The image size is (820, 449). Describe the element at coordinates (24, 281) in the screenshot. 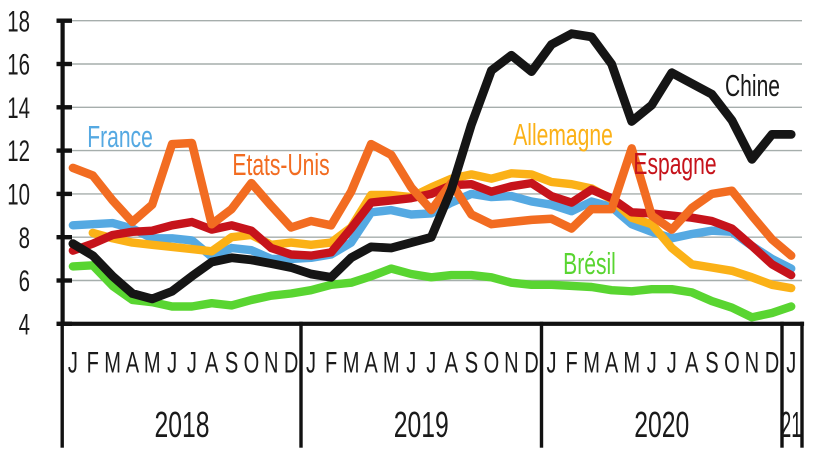

I see `svg-text: 6` at that location.